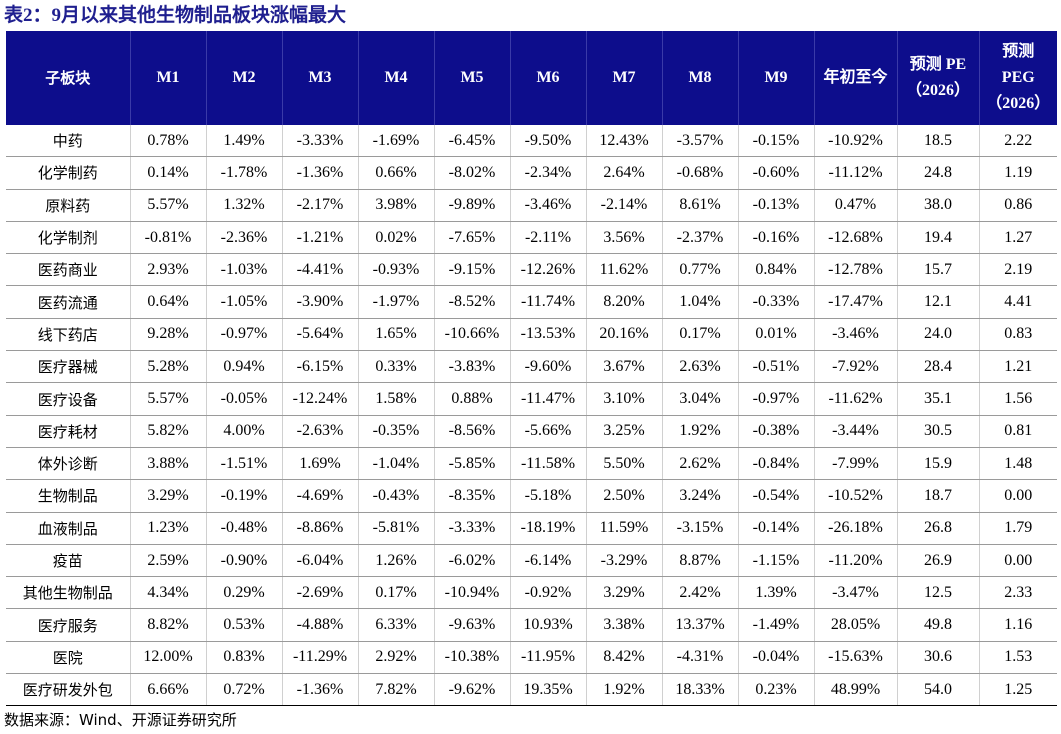  Describe the element at coordinates (937, 335) in the screenshot. I see `value-cell: 24.0` at that location.